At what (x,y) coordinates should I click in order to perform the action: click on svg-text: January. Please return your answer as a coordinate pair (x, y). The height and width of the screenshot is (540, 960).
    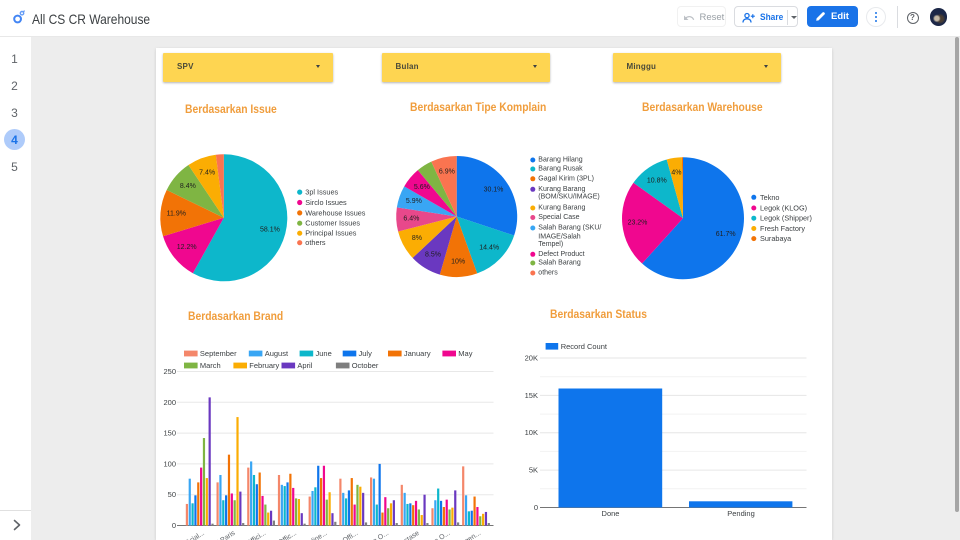
    Looking at the image, I should click on (417, 353).